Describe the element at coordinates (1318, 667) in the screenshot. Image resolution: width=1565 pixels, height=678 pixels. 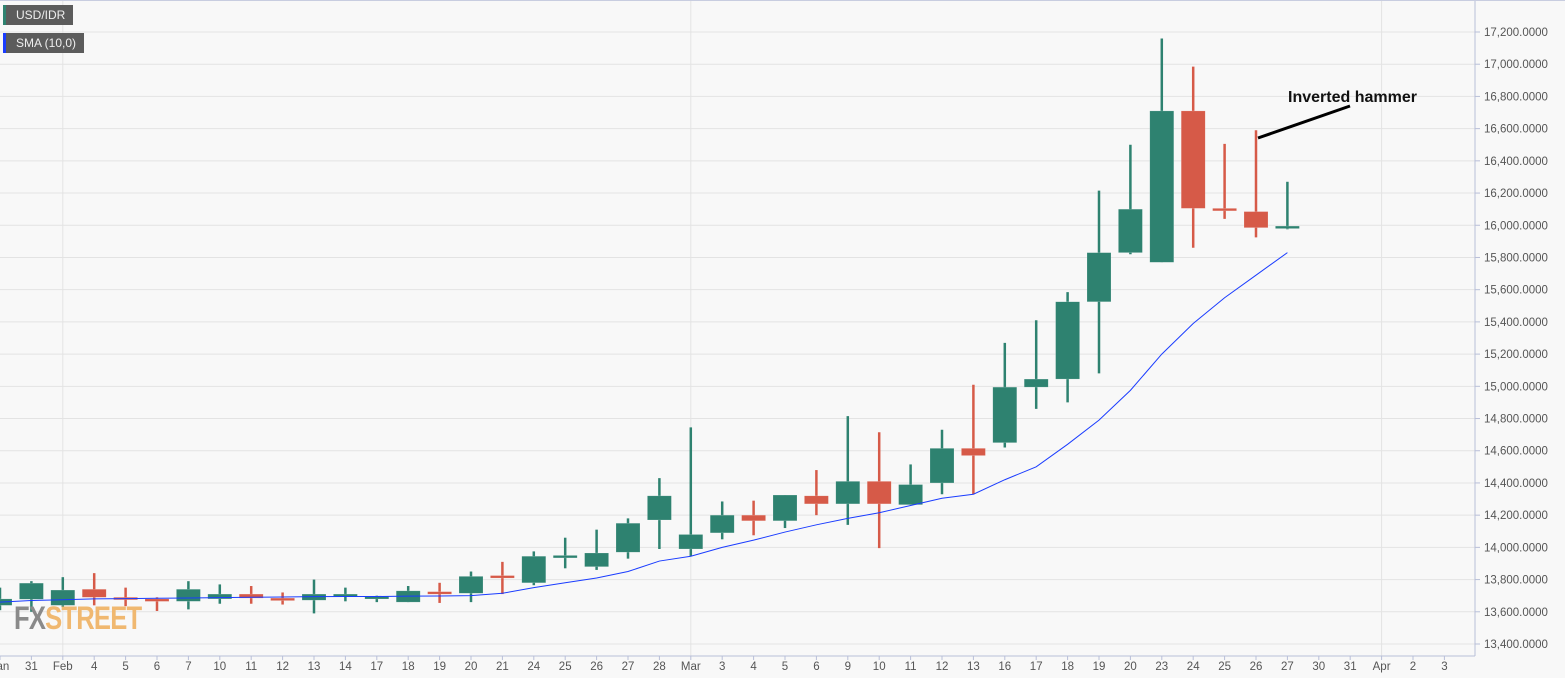
I see `x-tick-label: 30` at that location.